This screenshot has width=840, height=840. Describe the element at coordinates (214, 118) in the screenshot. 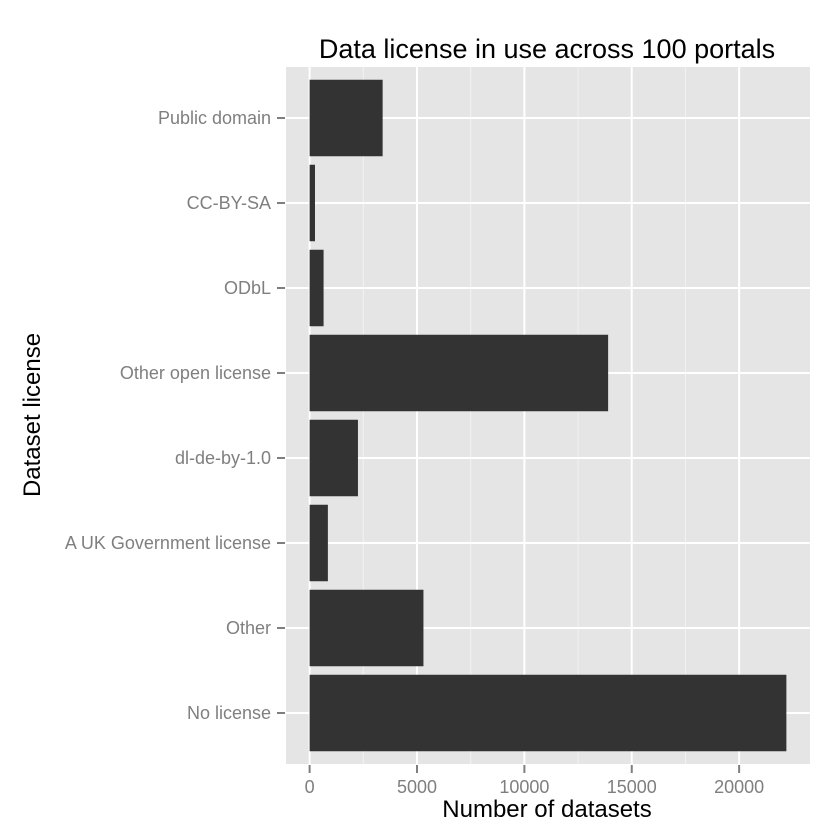

I see `y-tick-label: Public domain` at that location.